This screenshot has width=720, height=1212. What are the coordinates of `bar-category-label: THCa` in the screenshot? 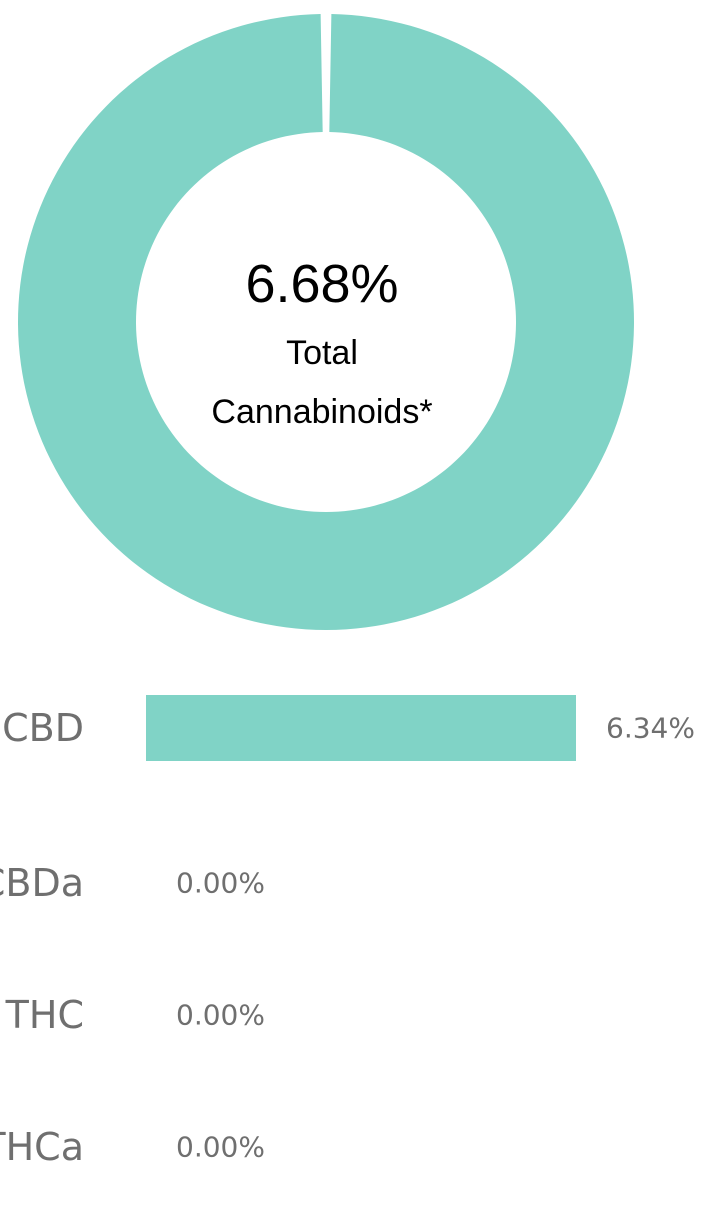 It's located at (42, 1147).